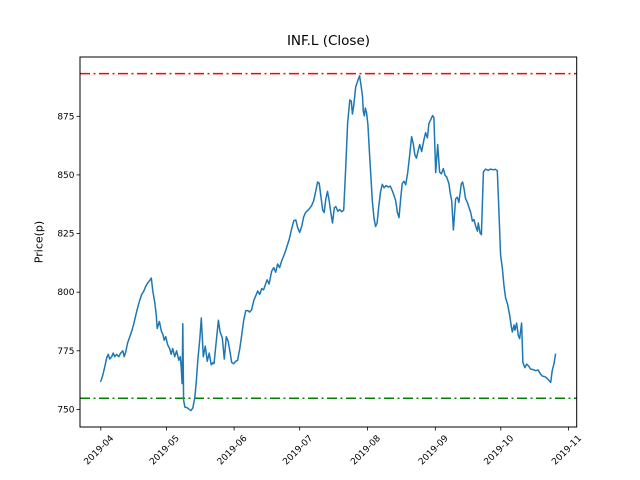 The image size is (640, 480). Describe the element at coordinates (328, 41) in the screenshot. I see `chart-title: INF.L (Close)` at that location.